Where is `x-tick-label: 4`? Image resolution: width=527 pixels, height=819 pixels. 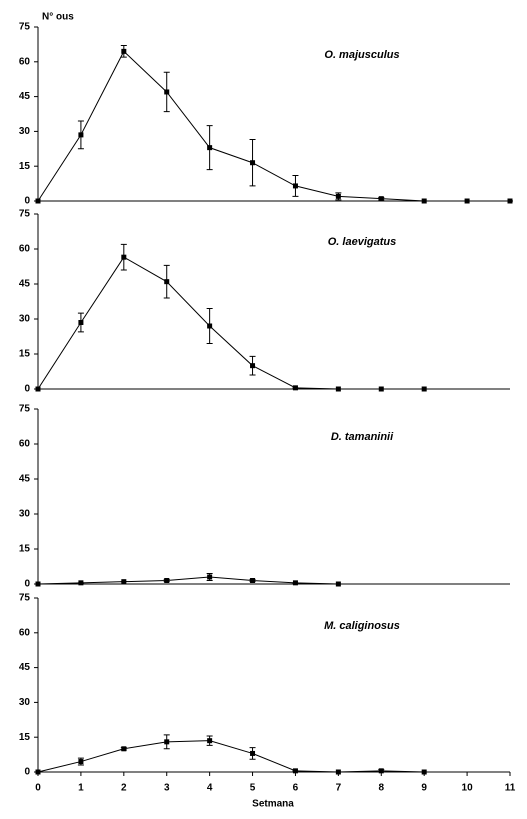
x-tick-label: 4 is located at coordinates (210, 788).